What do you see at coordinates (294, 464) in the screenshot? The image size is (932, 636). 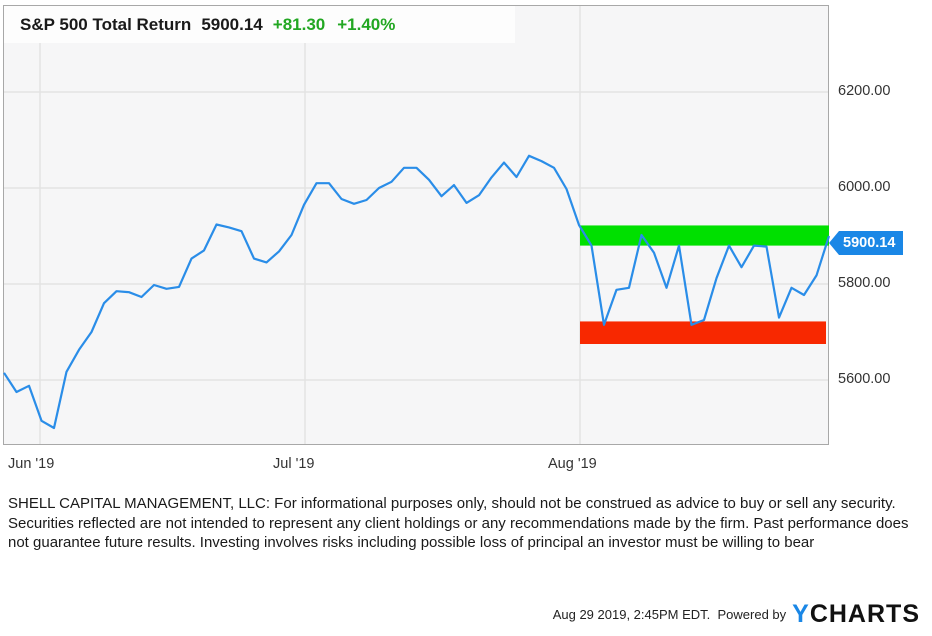 I see `x-tick-label: Jul '19` at bounding box center [294, 464].